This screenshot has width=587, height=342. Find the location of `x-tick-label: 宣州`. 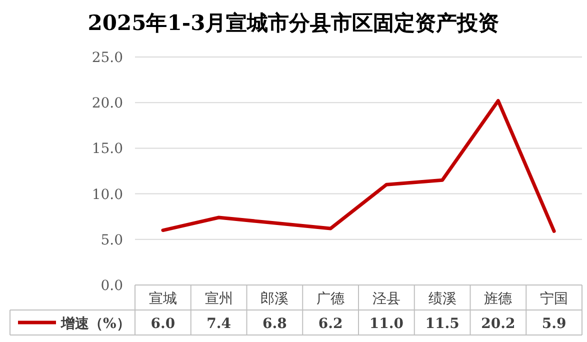

x-tick-label: 宣州 is located at coordinates (218, 299).